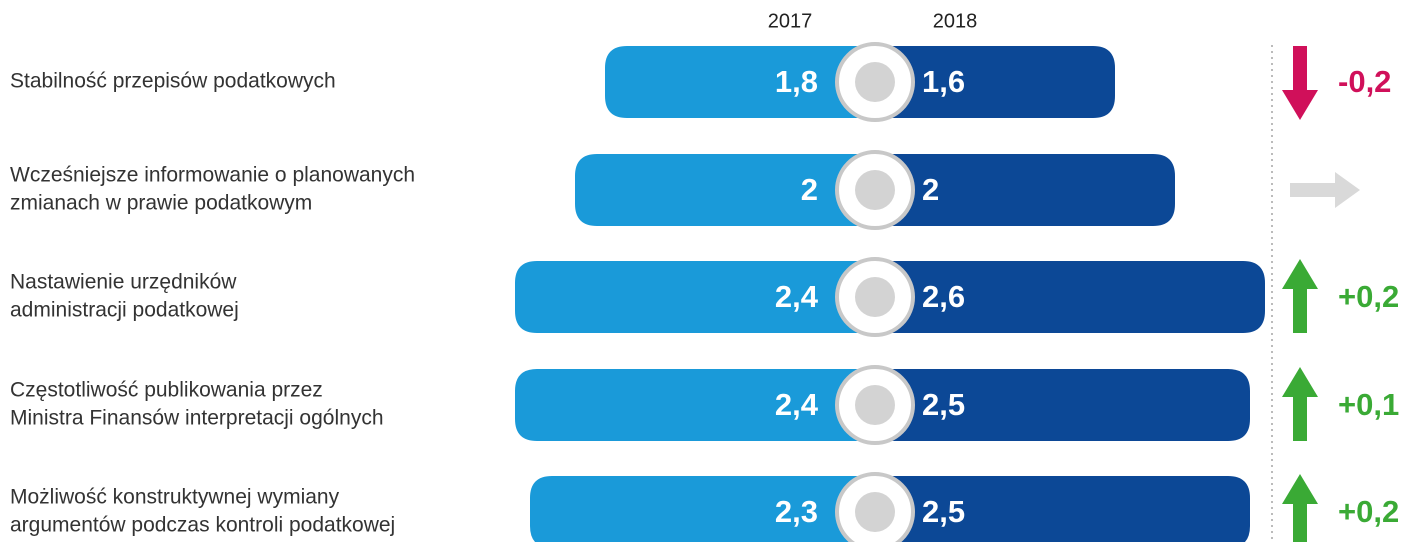  I want to click on value-label: 2,3, so click(796, 511).